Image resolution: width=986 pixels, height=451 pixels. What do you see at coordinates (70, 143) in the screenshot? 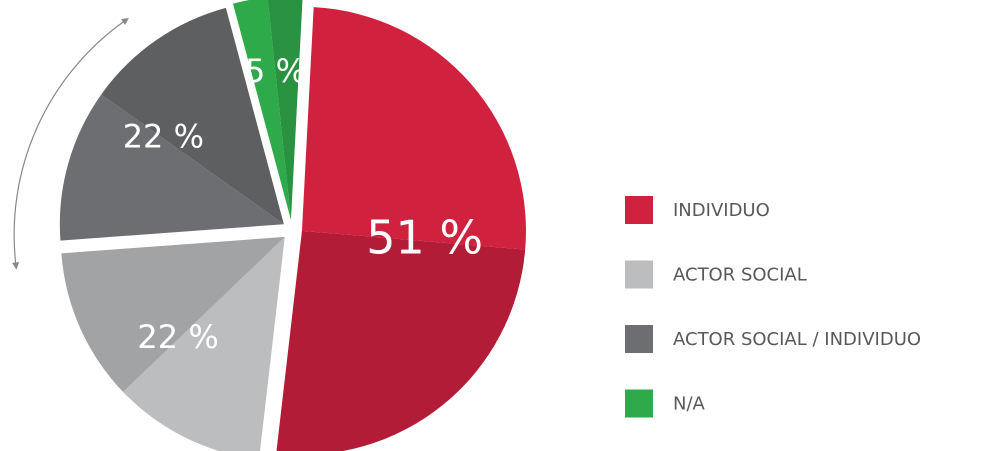
I see `range-arrow` at bounding box center [70, 143].